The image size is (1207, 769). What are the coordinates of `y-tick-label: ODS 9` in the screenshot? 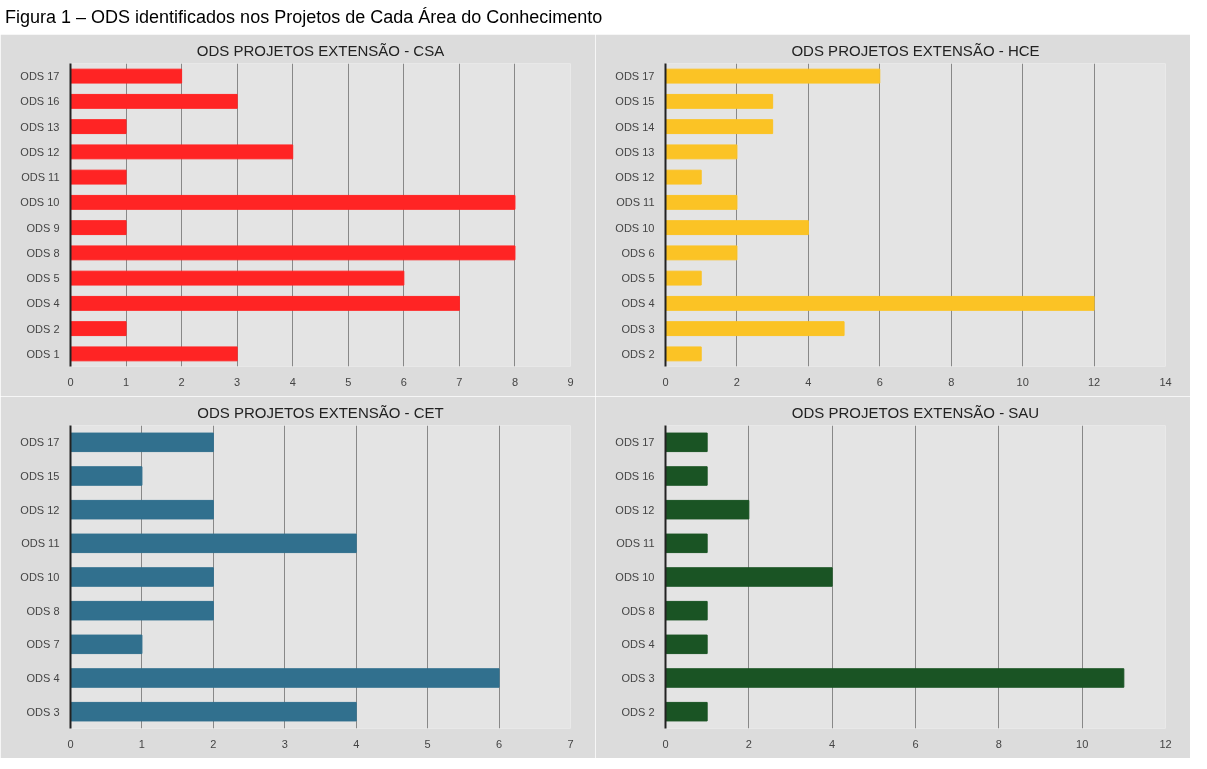 It's located at (43, 227).